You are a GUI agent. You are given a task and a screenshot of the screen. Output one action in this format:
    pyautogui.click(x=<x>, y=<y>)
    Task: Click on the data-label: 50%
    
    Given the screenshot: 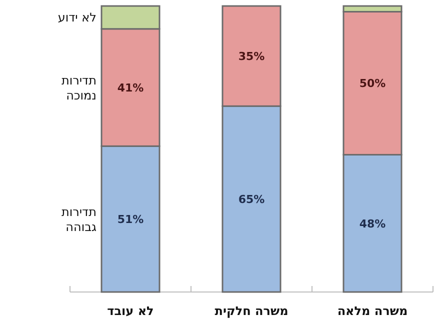 What is the action you would take?
    pyautogui.click(x=372, y=83)
    